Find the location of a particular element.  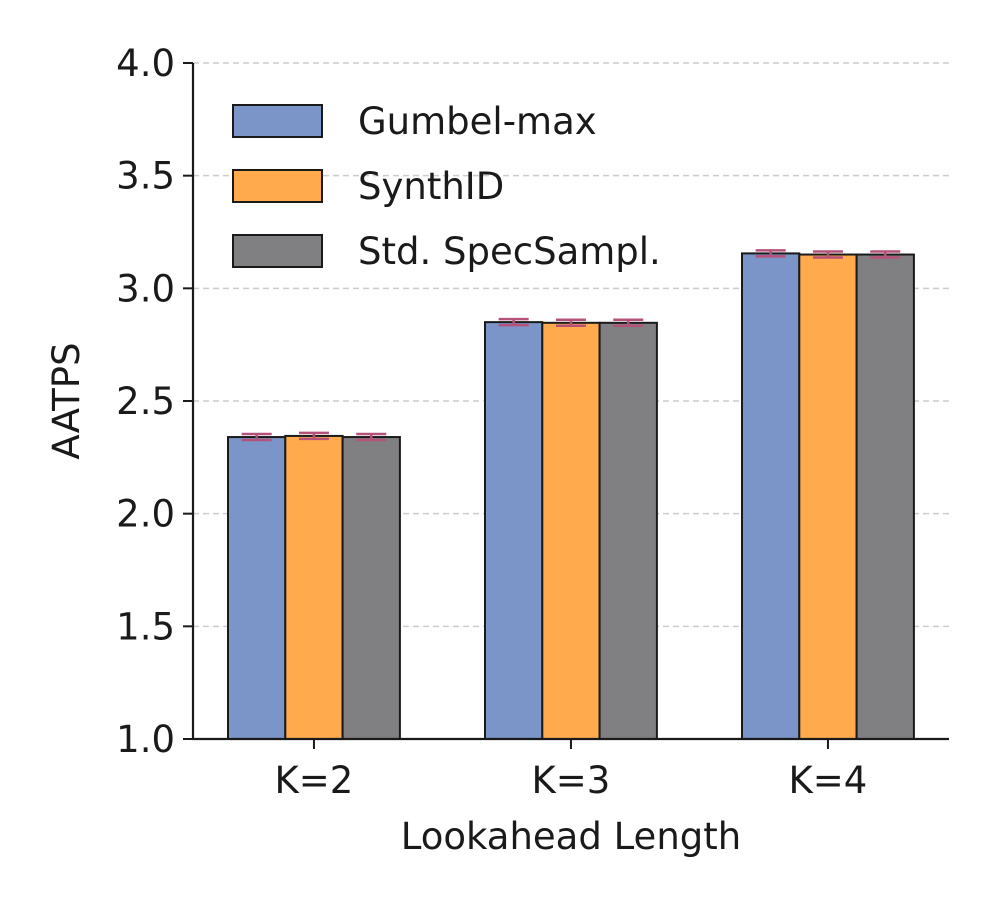

y-tick-label: 4.0 is located at coordinates (145, 63).